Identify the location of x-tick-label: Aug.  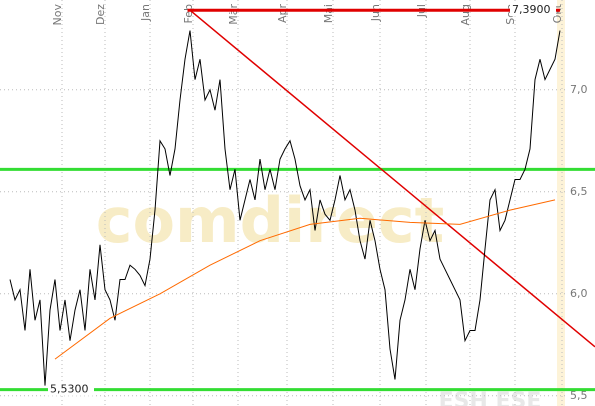
(465, 14).